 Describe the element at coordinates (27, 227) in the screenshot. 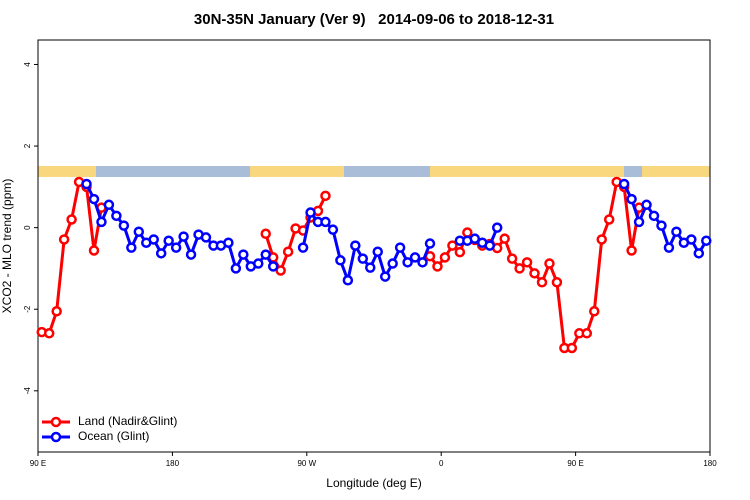

I see `y-tick-label: 0` at that location.